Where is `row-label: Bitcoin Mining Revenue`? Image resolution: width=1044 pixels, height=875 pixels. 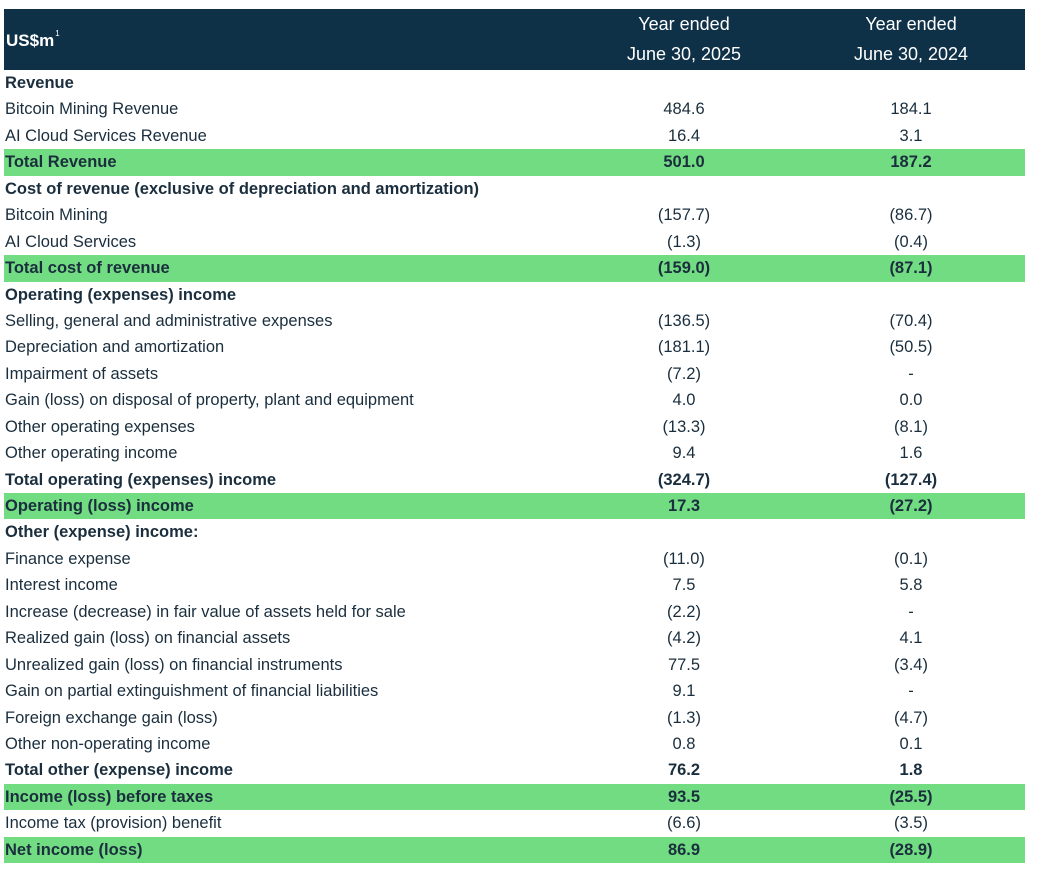 row-label: Bitcoin Mining Revenue is located at coordinates (92, 109).